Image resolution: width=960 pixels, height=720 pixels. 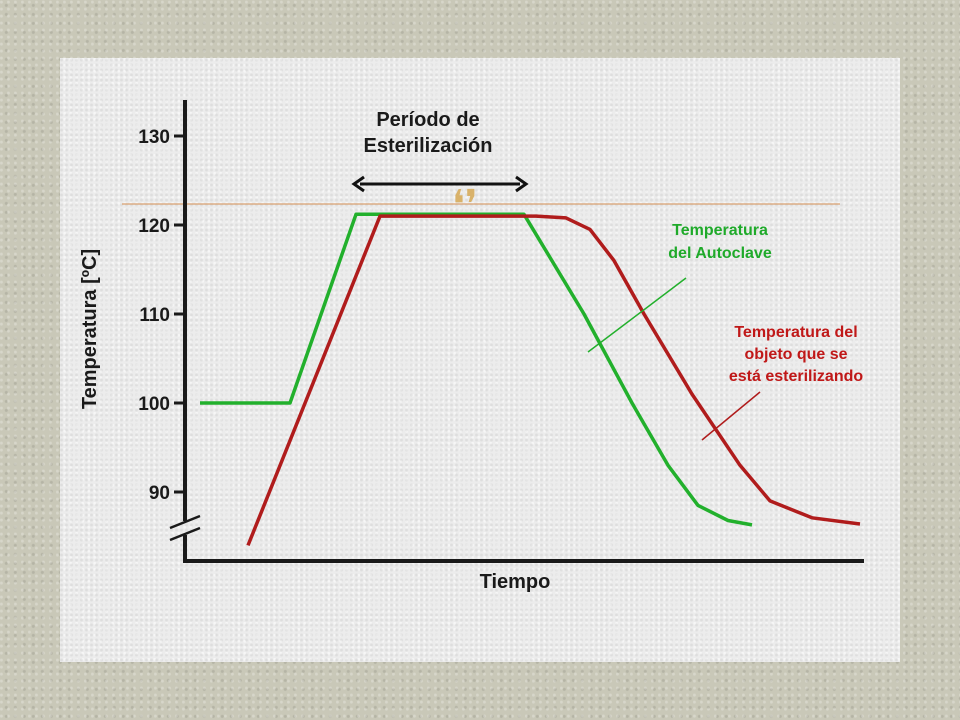 I want to click on label-object-line-3: está esterilizando, so click(x=796, y=376).